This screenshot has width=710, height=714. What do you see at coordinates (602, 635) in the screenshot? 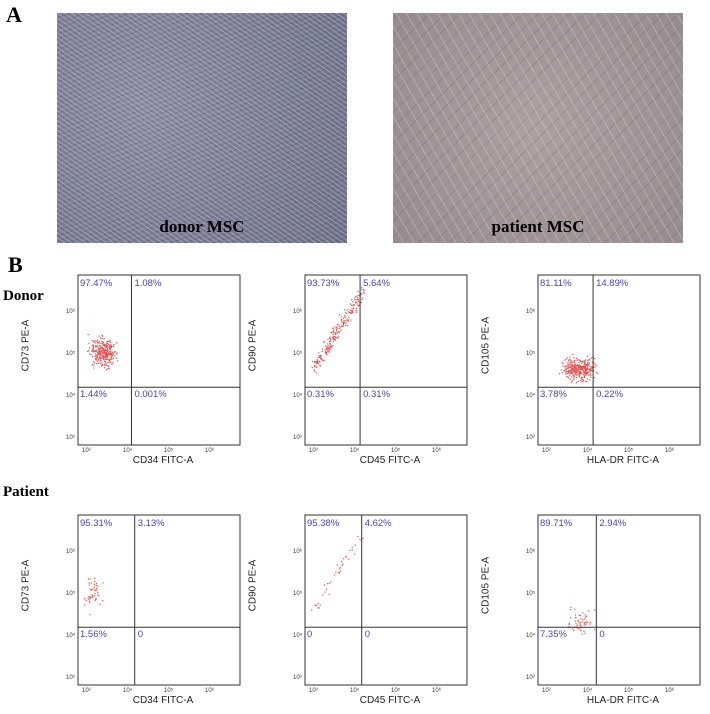
I see `quadrant-lower-right-percent: 0` at bounding box center [602, 635].